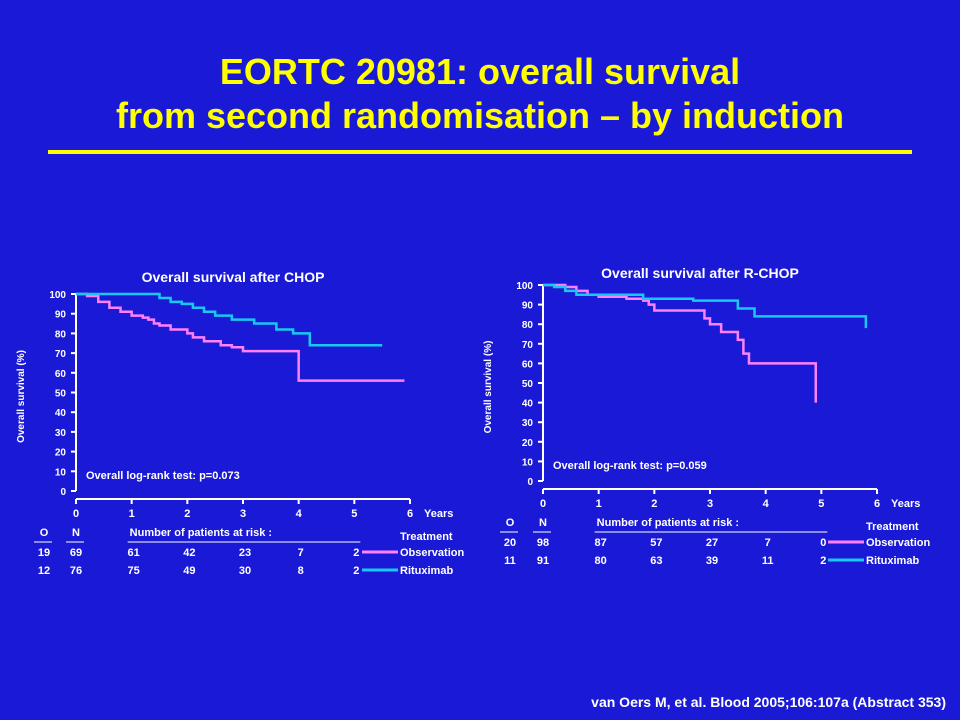 This screenshot has height=720, width=960. Describe the element at coordinates (823, 543) in the screenshot. I see `risk-count: 0` at that location.